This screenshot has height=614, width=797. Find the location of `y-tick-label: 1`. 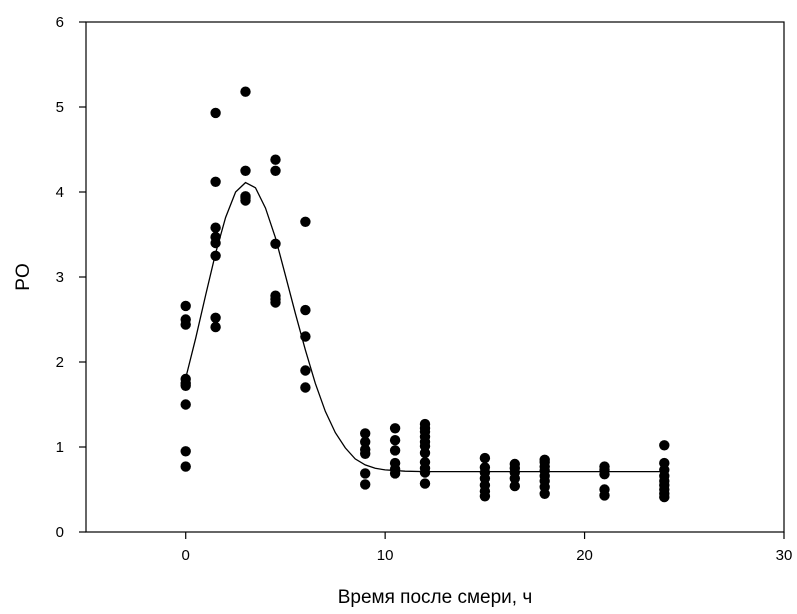

y-tick-label: 1 is located at coordinates (60, 447).